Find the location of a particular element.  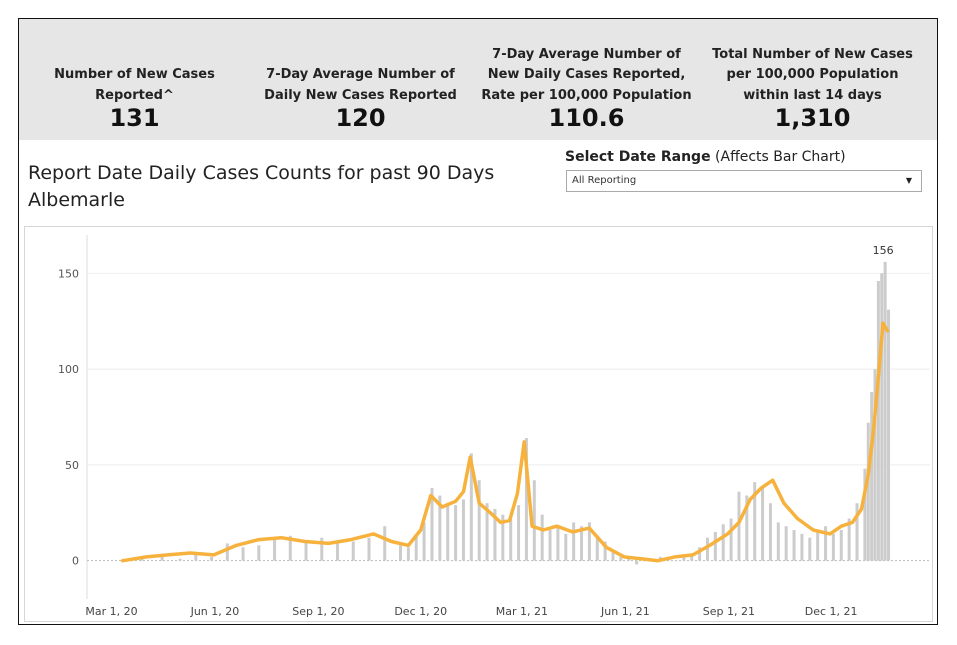

date-range-dropdown: All Reporting ▼ is located at coordinates (744, 181).